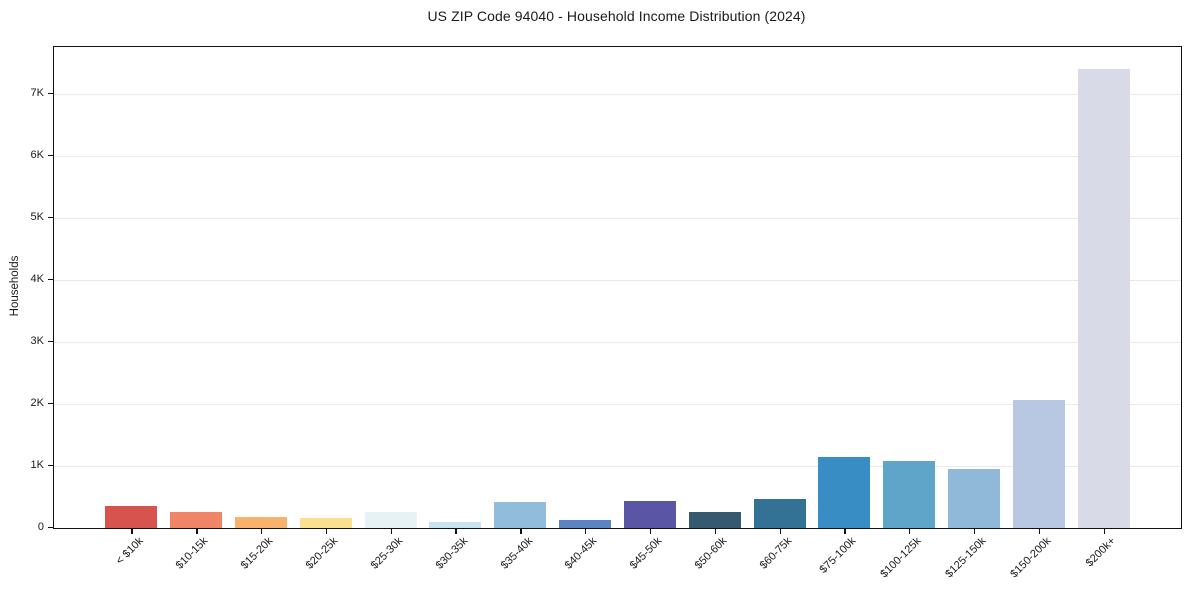  Describe the element at coordinates (261, 522) in the screenshot. I see `bar-15-20k` at that location.